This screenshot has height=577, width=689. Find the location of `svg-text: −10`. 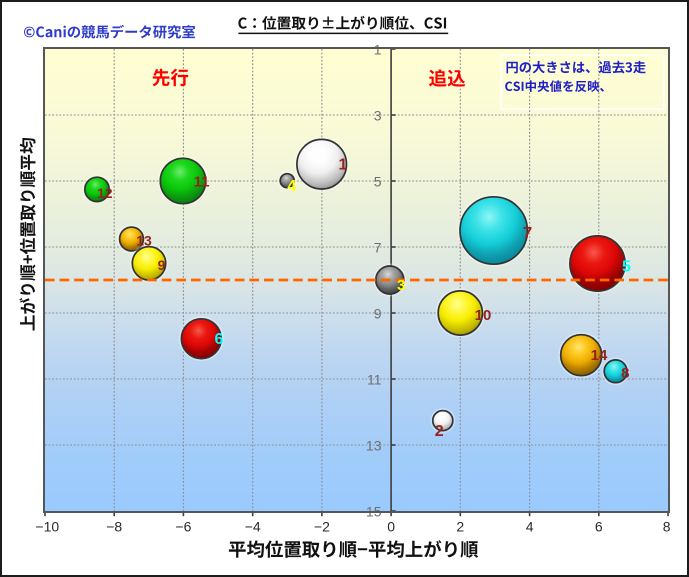

svg-text: −10 is located at coordinates (47, 526).